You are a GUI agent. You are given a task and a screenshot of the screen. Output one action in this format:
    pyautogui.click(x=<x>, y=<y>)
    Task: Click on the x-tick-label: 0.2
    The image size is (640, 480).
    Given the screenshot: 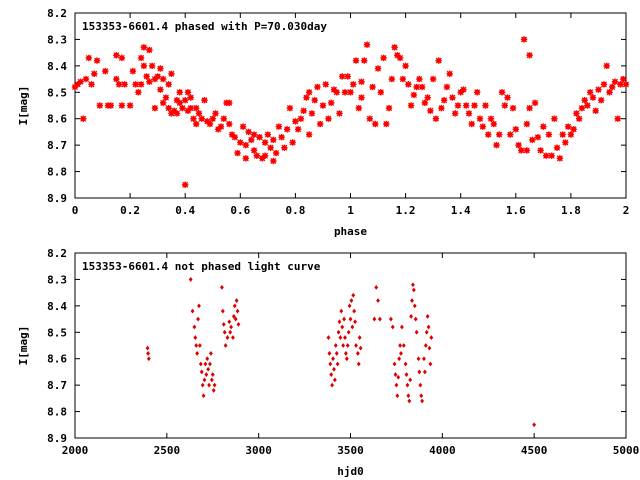 What is the action you would take?
    pyautogui.click(x=130, y=210)
    